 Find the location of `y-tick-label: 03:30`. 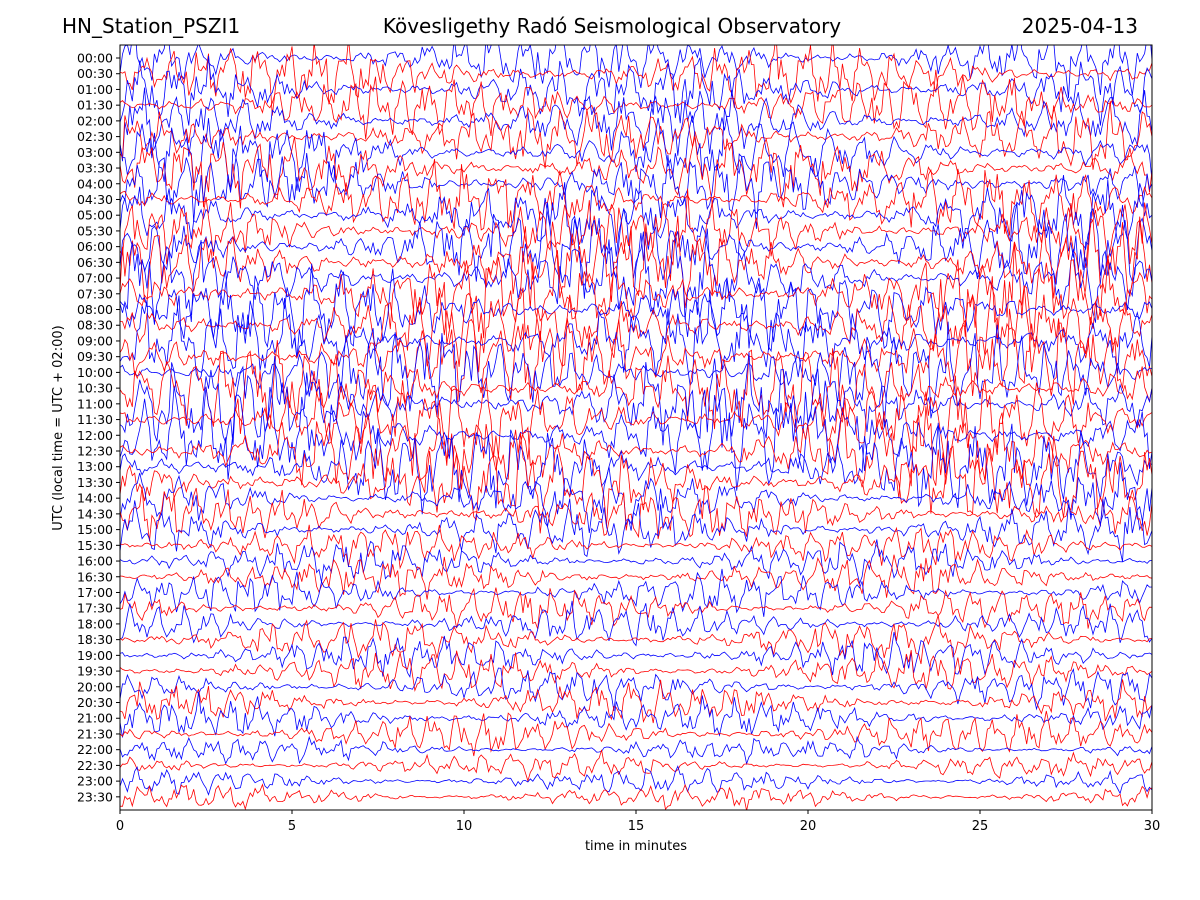

y-tick-label: 03:30 is located at coordinates (95, 168).